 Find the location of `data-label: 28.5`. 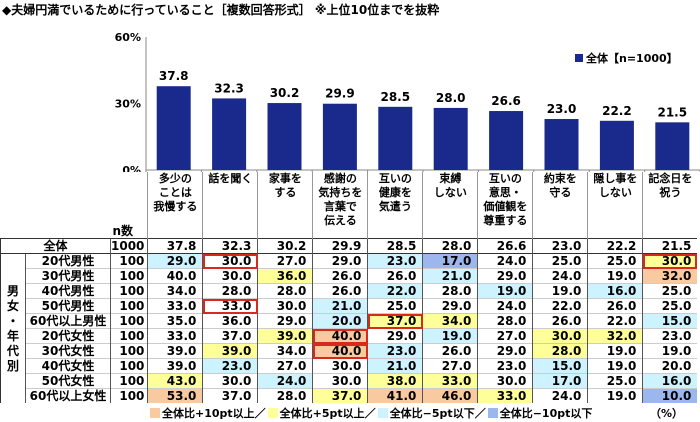

data-label: 28.5 is located at coordinates (395, 97).